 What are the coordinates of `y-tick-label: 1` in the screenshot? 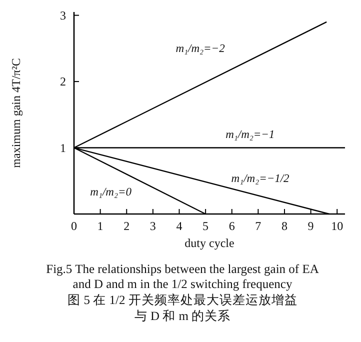 It's located at (63, 147).